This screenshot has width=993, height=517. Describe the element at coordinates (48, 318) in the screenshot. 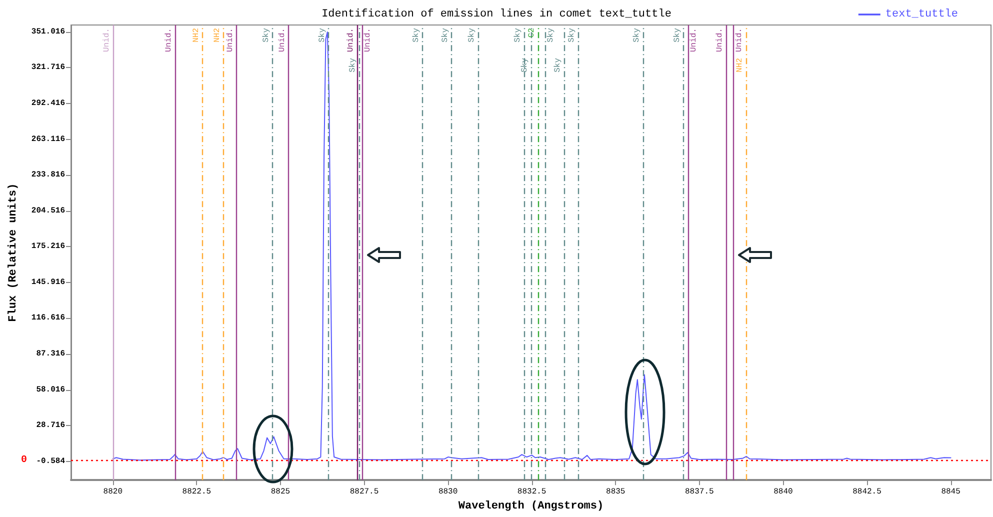

I see `y-tick-label: 116.616` at that location.